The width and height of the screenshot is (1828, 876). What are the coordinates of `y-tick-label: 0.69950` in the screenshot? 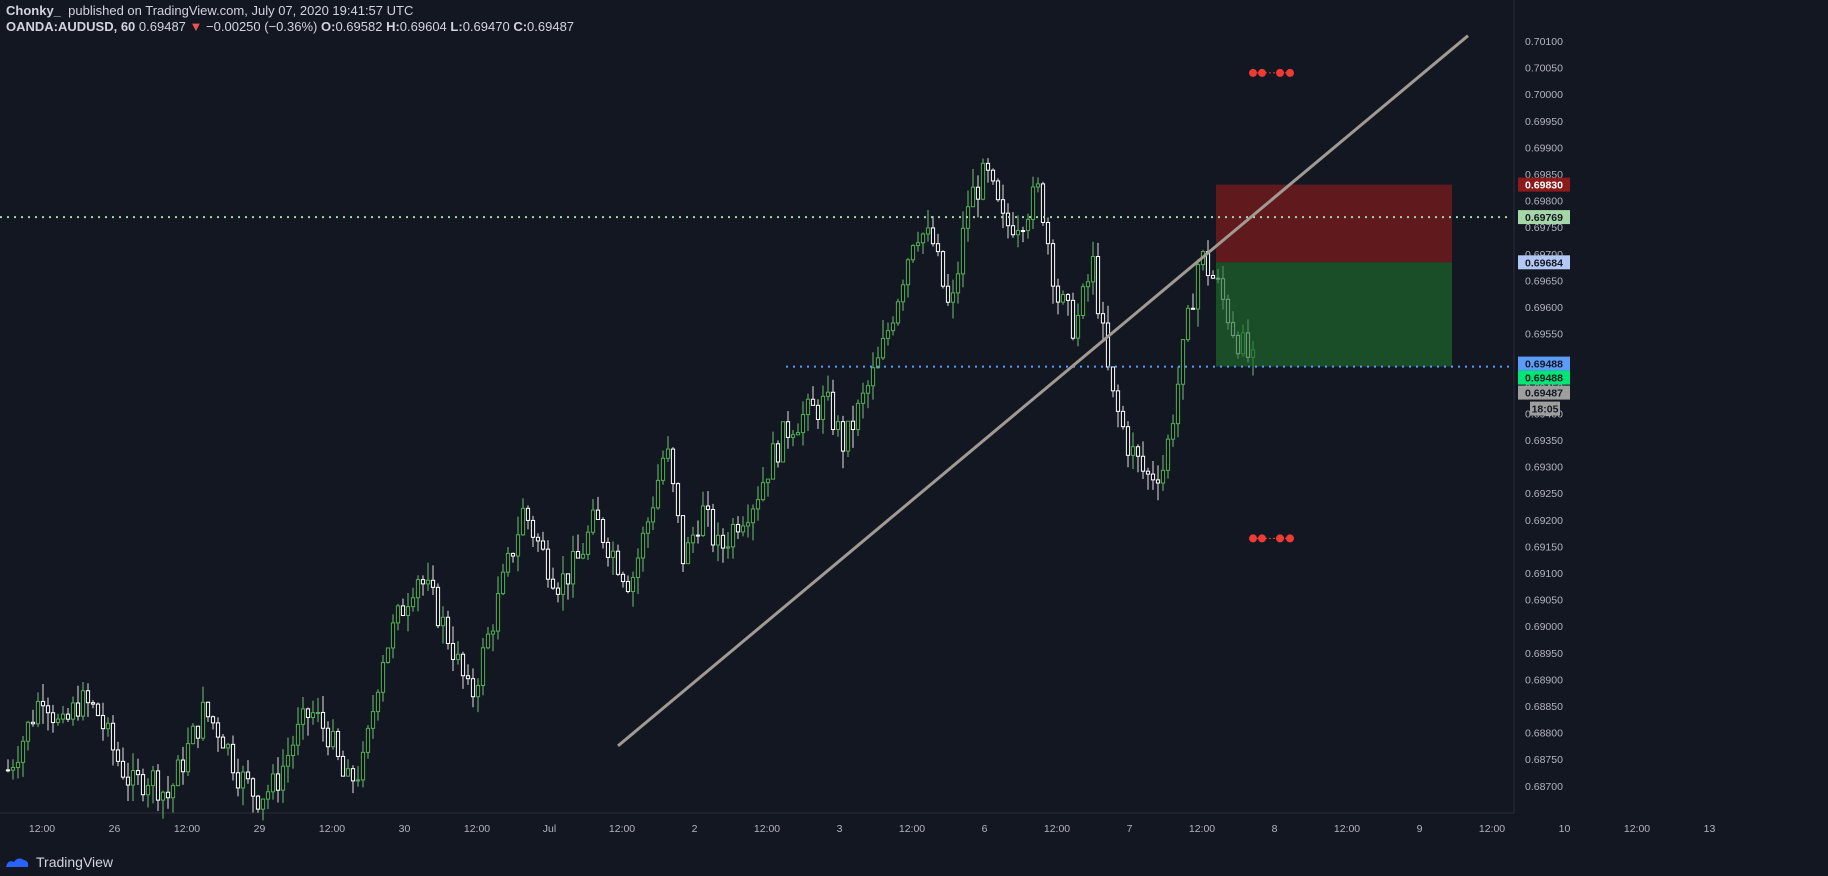 It's located at (1544, 122).